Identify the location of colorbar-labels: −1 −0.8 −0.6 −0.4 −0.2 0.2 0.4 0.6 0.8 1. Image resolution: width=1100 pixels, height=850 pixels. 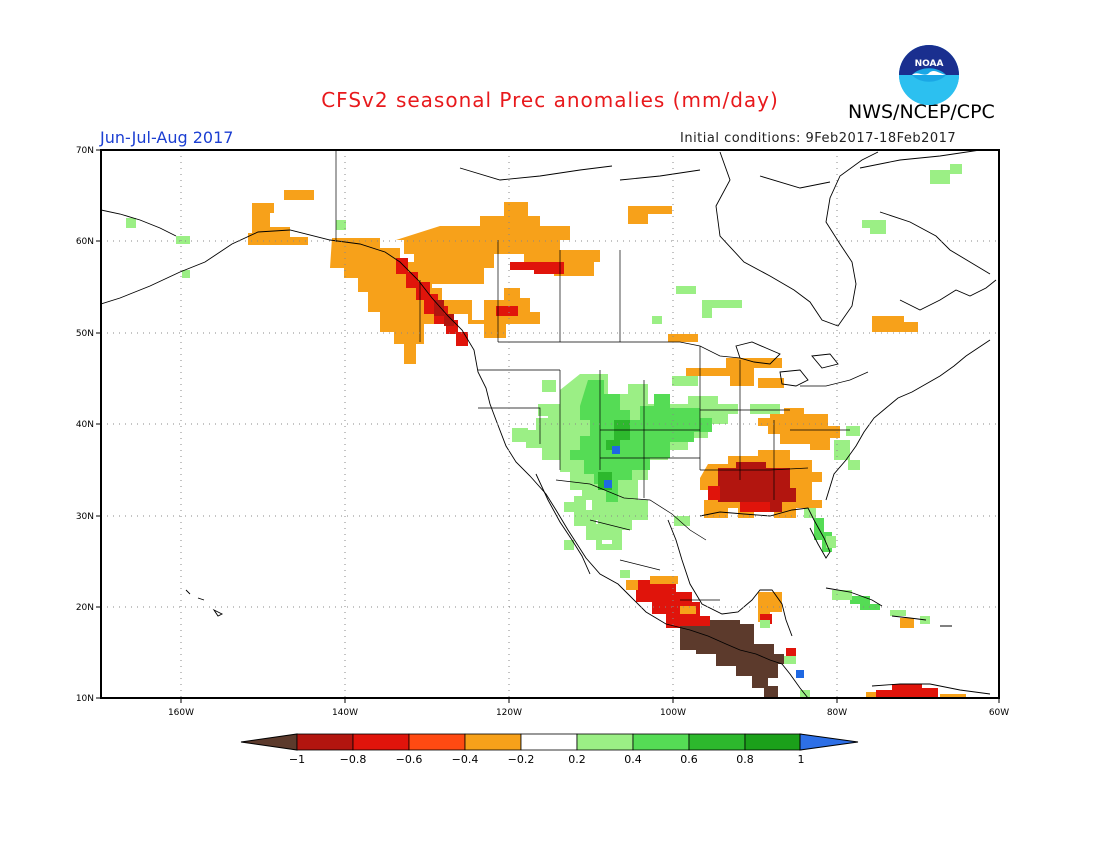
(547, 759).